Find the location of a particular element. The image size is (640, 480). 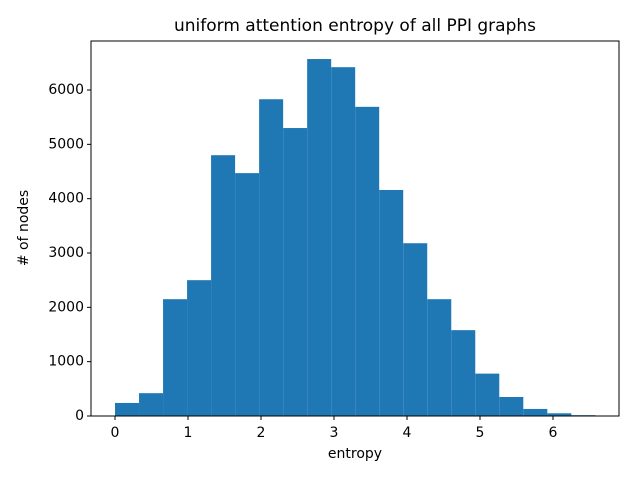

y-tick-label: 5000 is located at coordinates (66, 144).